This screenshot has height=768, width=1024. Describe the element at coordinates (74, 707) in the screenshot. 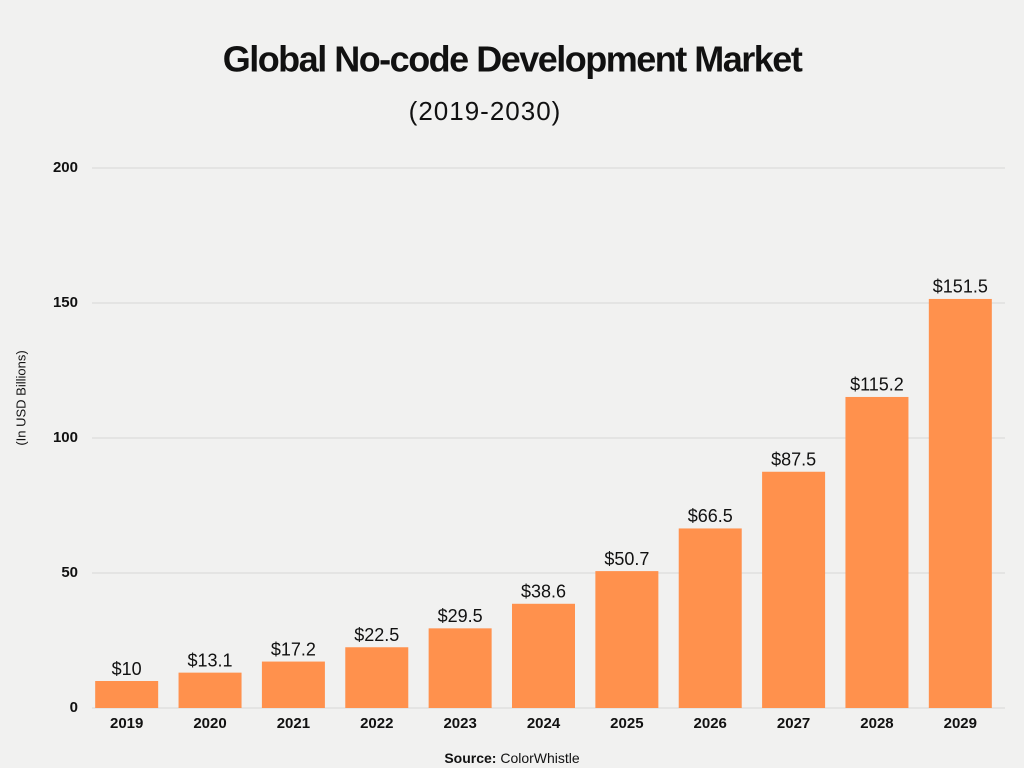

I see `y-tick-label: 0` at that location.